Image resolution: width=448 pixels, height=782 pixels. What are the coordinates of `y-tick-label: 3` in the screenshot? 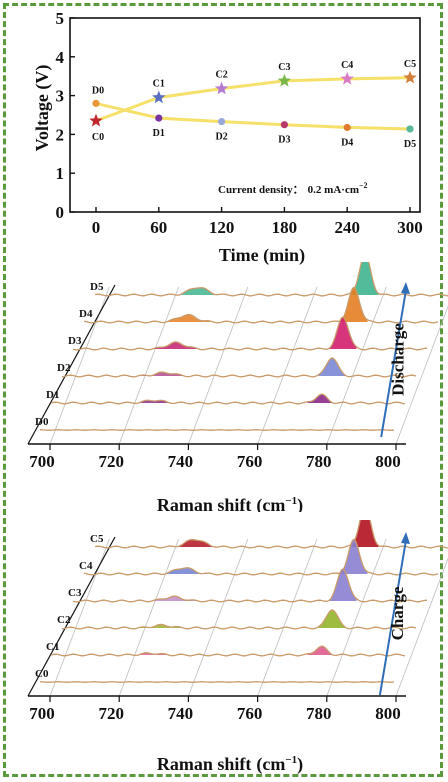 It's located at (60, 96).